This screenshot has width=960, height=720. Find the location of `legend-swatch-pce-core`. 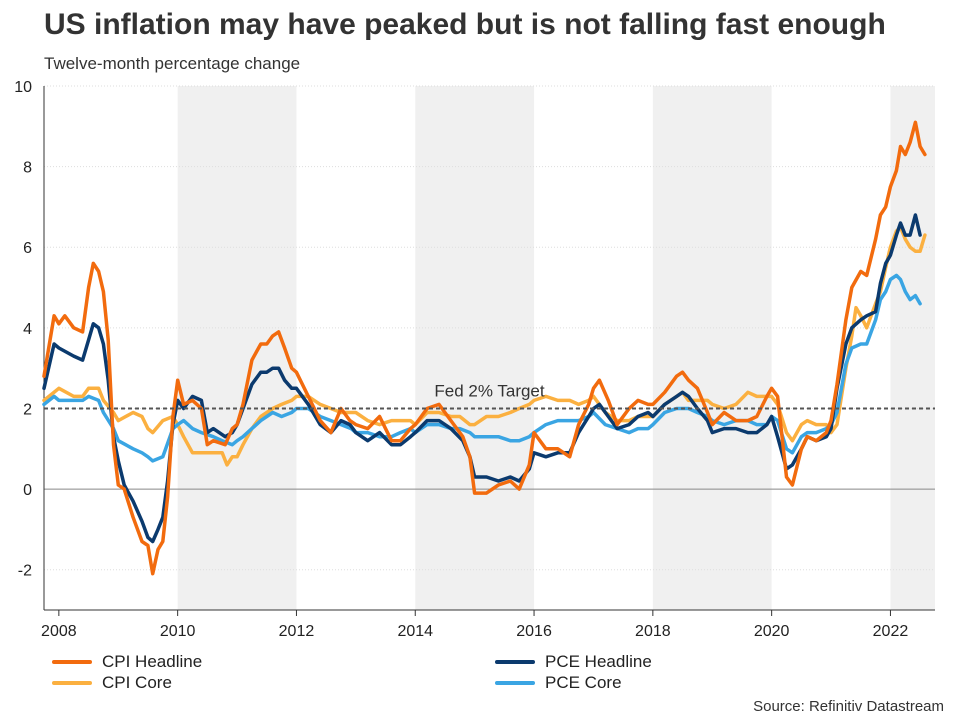

legend-swatch-pce-core is located at coordinates (515, 683).